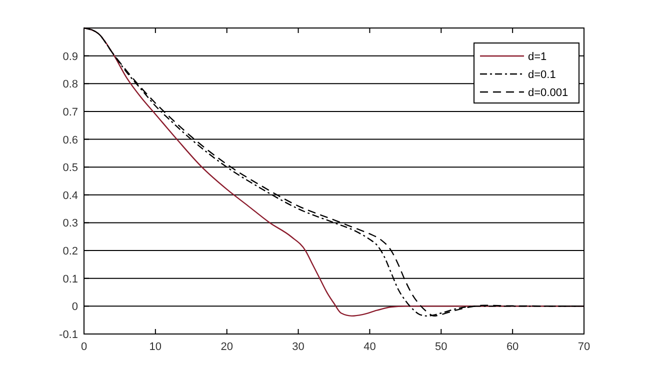  What do you see at coordinates (155, 347) in the screenshot?
I see `x-tick-label: 10` at bounding box center [155, 347].